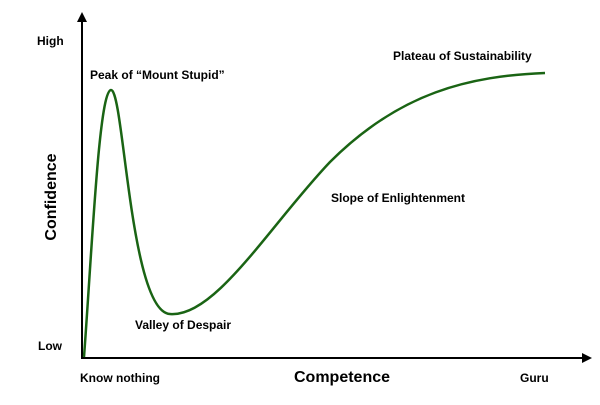  Describe the element at coordinates (534, 378) in the screenshot. I see `x-high-label: Guru` at that location.